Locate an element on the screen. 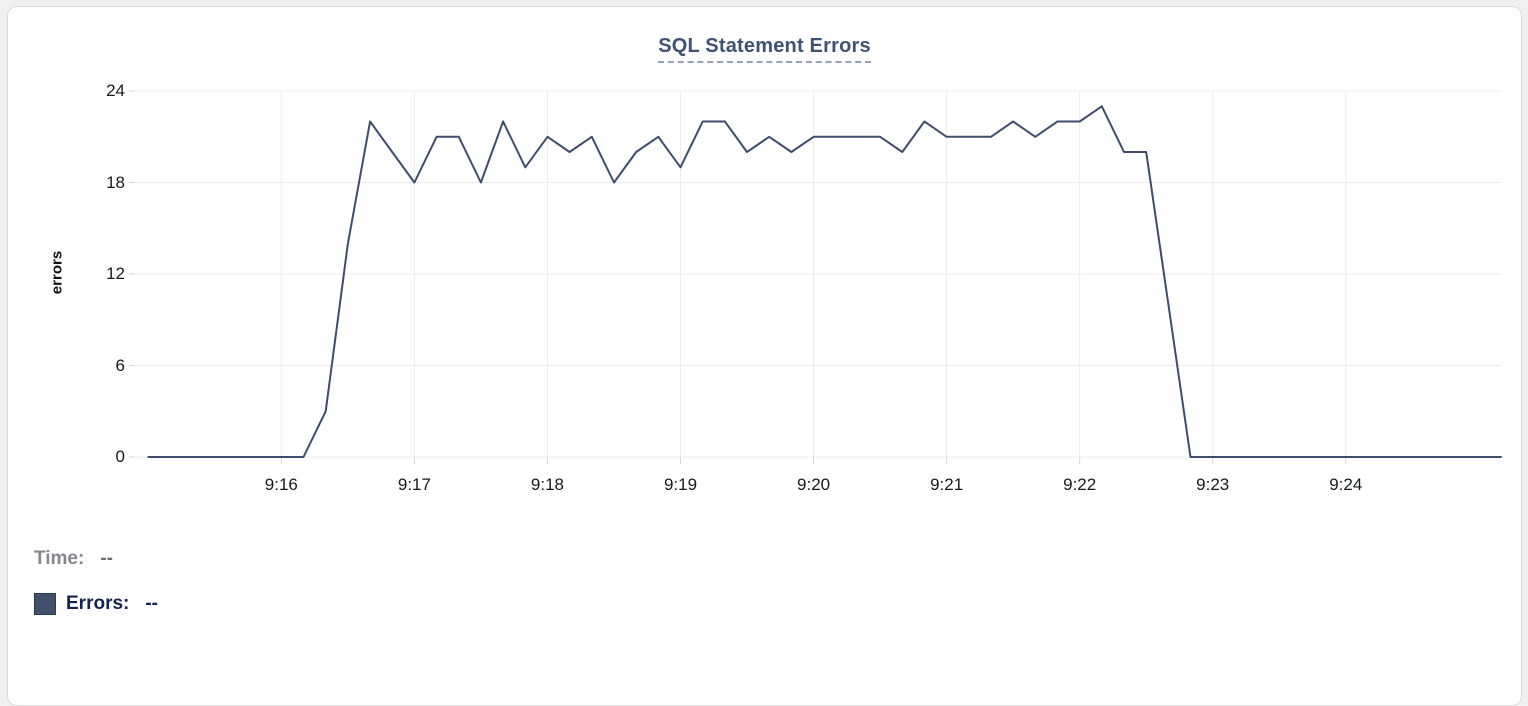 Image resolution: width=1528 pixels, height=706 pixels. legend-time-label: Time: is located at coordinates (59, 559).